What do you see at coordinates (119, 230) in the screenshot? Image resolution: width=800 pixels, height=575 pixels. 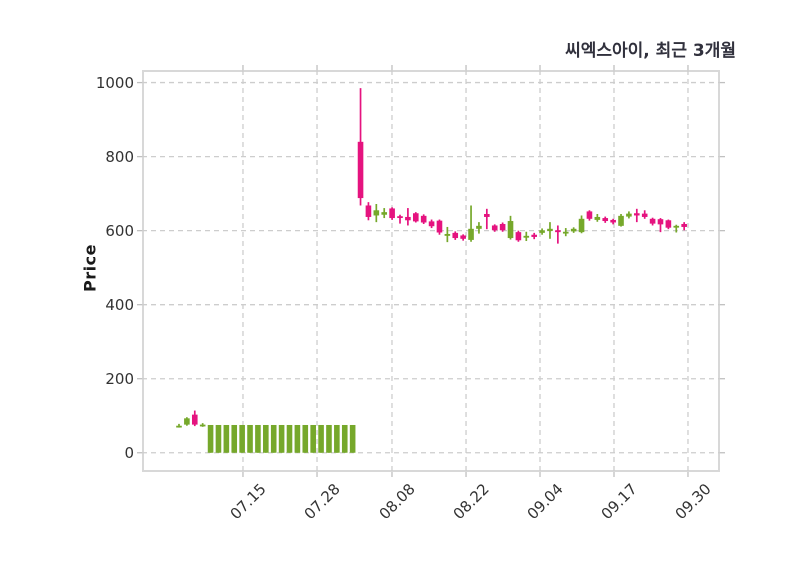 I see `y-tick-label: 600` at bounding box center [119, 230].